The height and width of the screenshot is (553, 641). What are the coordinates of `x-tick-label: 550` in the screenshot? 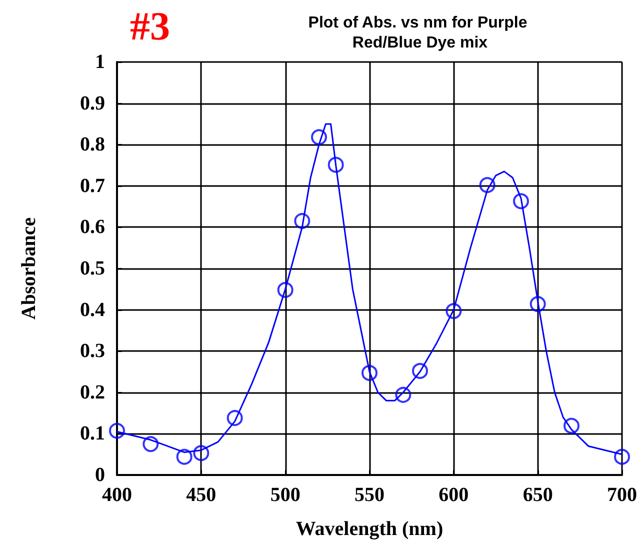 It's located at (369, 495).